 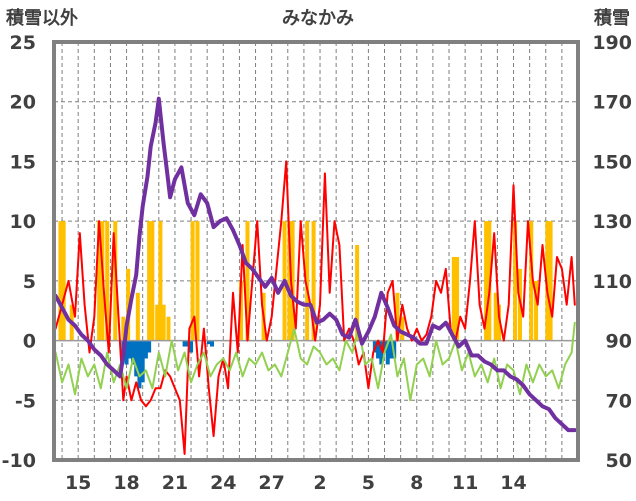 What do you see at coordinates (25, 401) in the screenshot?
I see `y-tick-label: -5` at bounding box center [25, 401].